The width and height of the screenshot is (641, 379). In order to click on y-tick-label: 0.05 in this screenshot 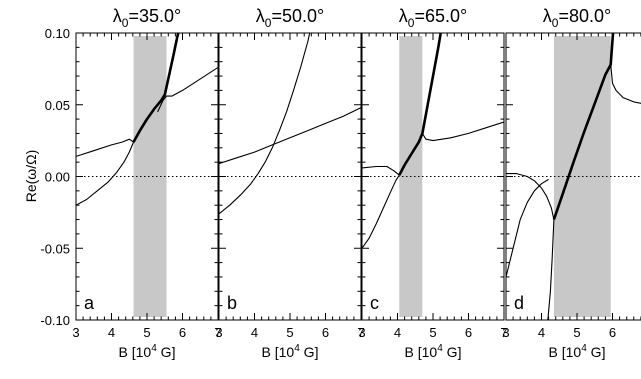, I will do `click(57, 105)`.